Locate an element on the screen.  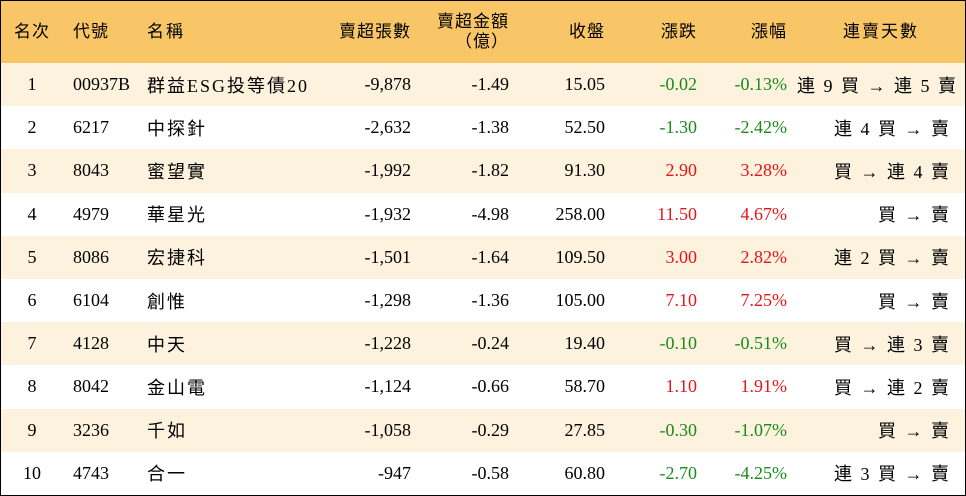
cell-pct: -2.42% is located at coordinates (761, 127).